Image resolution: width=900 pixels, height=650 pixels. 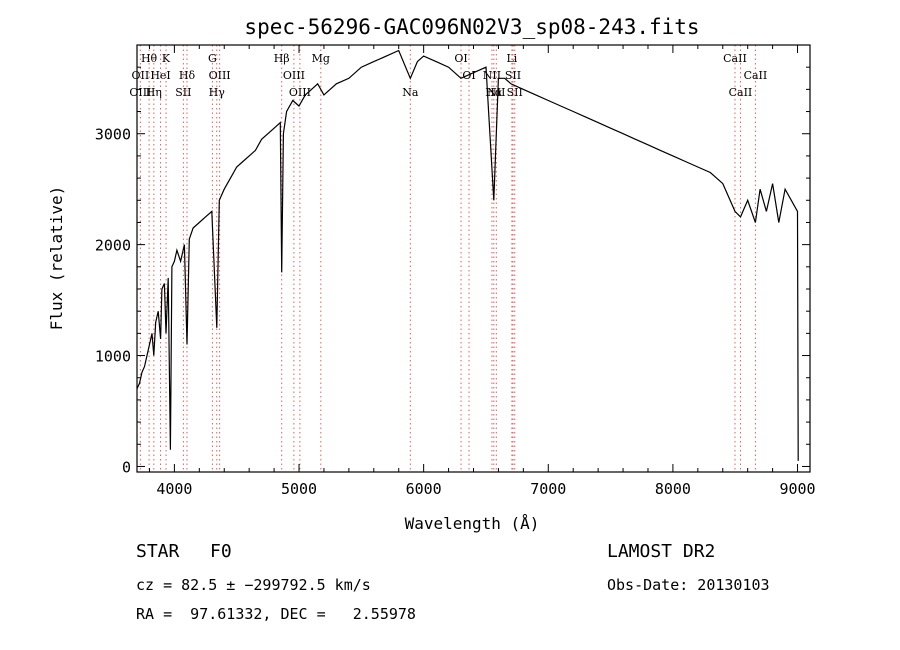 I want to click on survey-name: LAMOST DR2, so click(x=661, y=551).